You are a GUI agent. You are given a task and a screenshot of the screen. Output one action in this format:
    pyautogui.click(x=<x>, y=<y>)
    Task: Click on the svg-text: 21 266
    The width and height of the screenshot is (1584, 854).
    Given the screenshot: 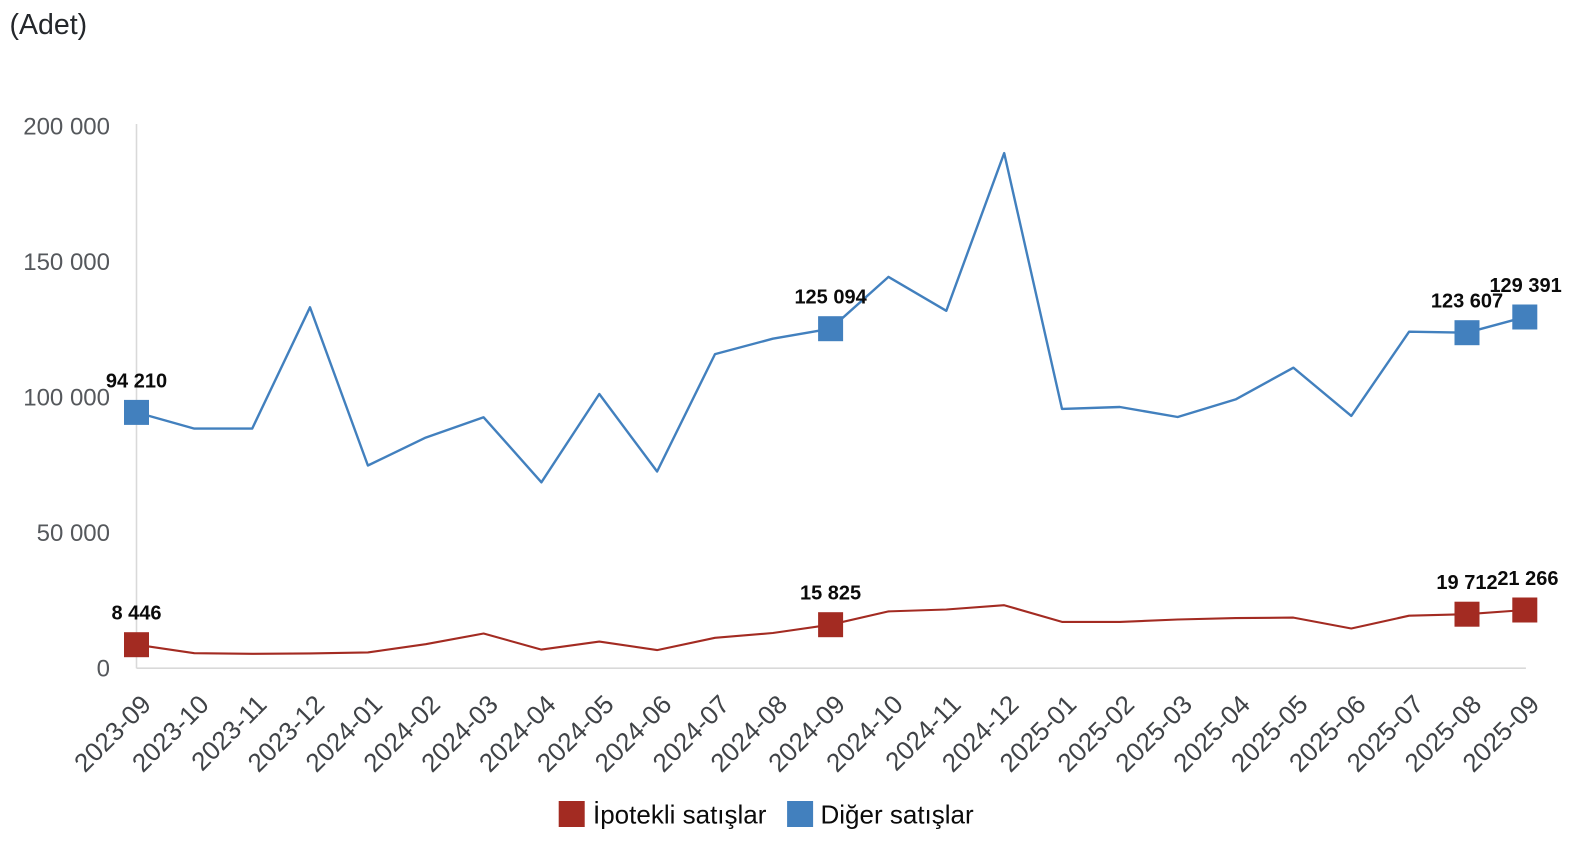 What is the action you would take?
    pyautogui.click(x=1527, y=579)
    